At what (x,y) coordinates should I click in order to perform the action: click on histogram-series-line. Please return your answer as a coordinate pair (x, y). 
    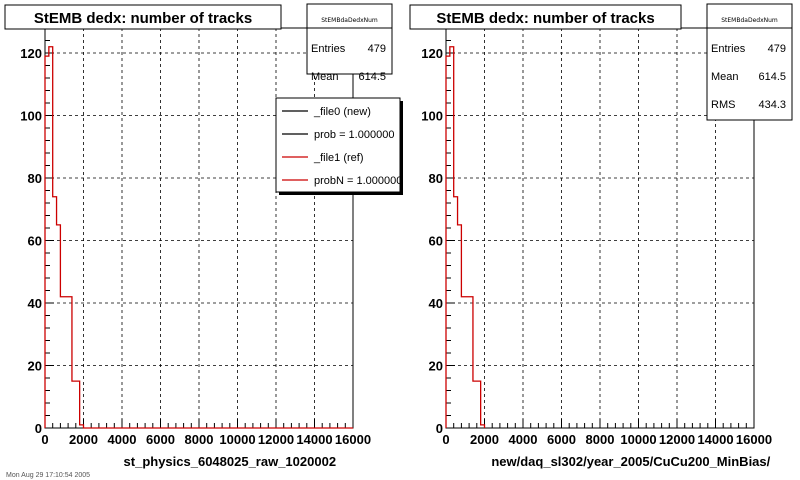
    Looking at the image, I should click on (465, 237).